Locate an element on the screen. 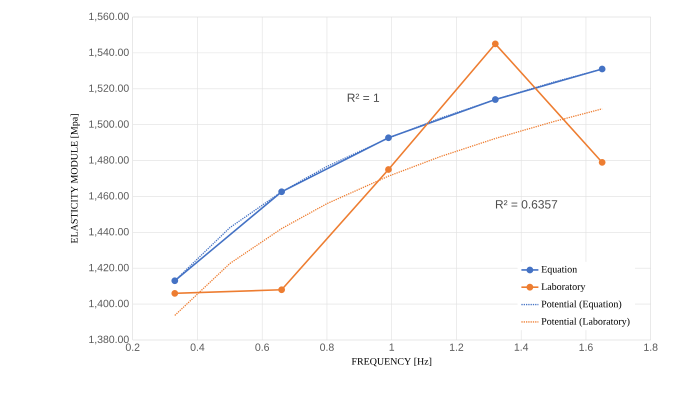 The height and width of the screenshot is (404, 675). x-tick-label: 1.8 is located at coordinates (651, 347).